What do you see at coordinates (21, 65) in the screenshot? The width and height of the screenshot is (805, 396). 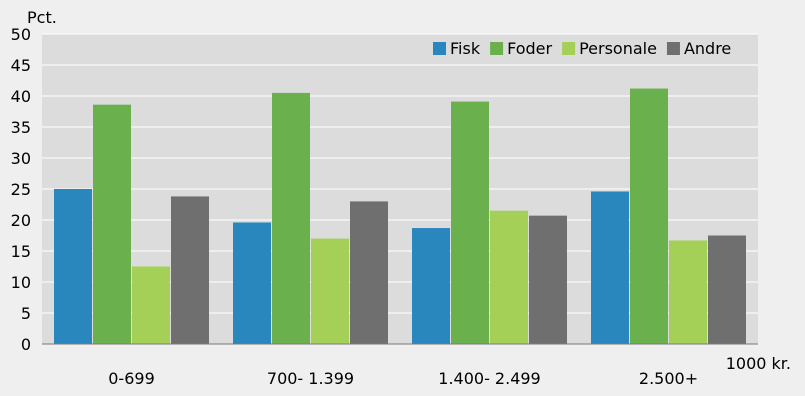 I see `y-tick-label: 45` at bounding box center [21, 65].